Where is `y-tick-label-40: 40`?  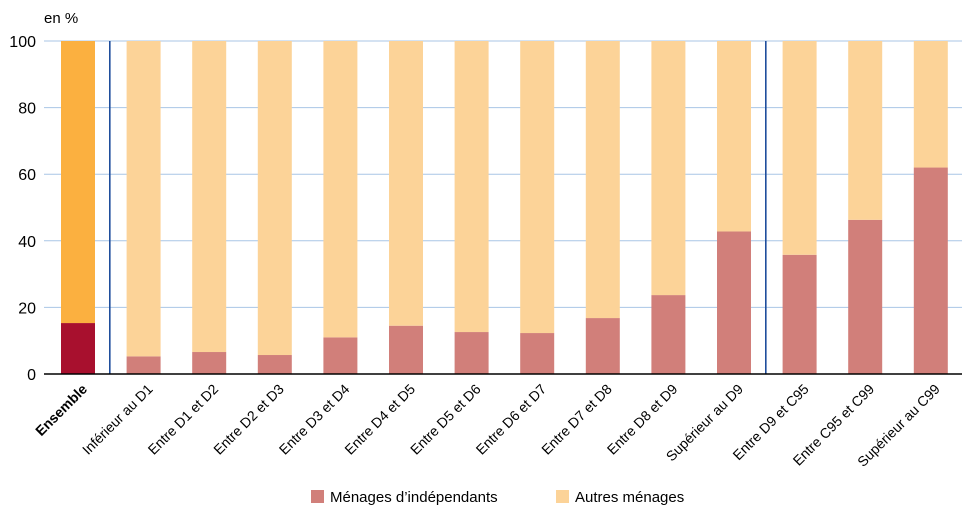
y-tick-label-40: 40 is located at coordinates (27, 242).